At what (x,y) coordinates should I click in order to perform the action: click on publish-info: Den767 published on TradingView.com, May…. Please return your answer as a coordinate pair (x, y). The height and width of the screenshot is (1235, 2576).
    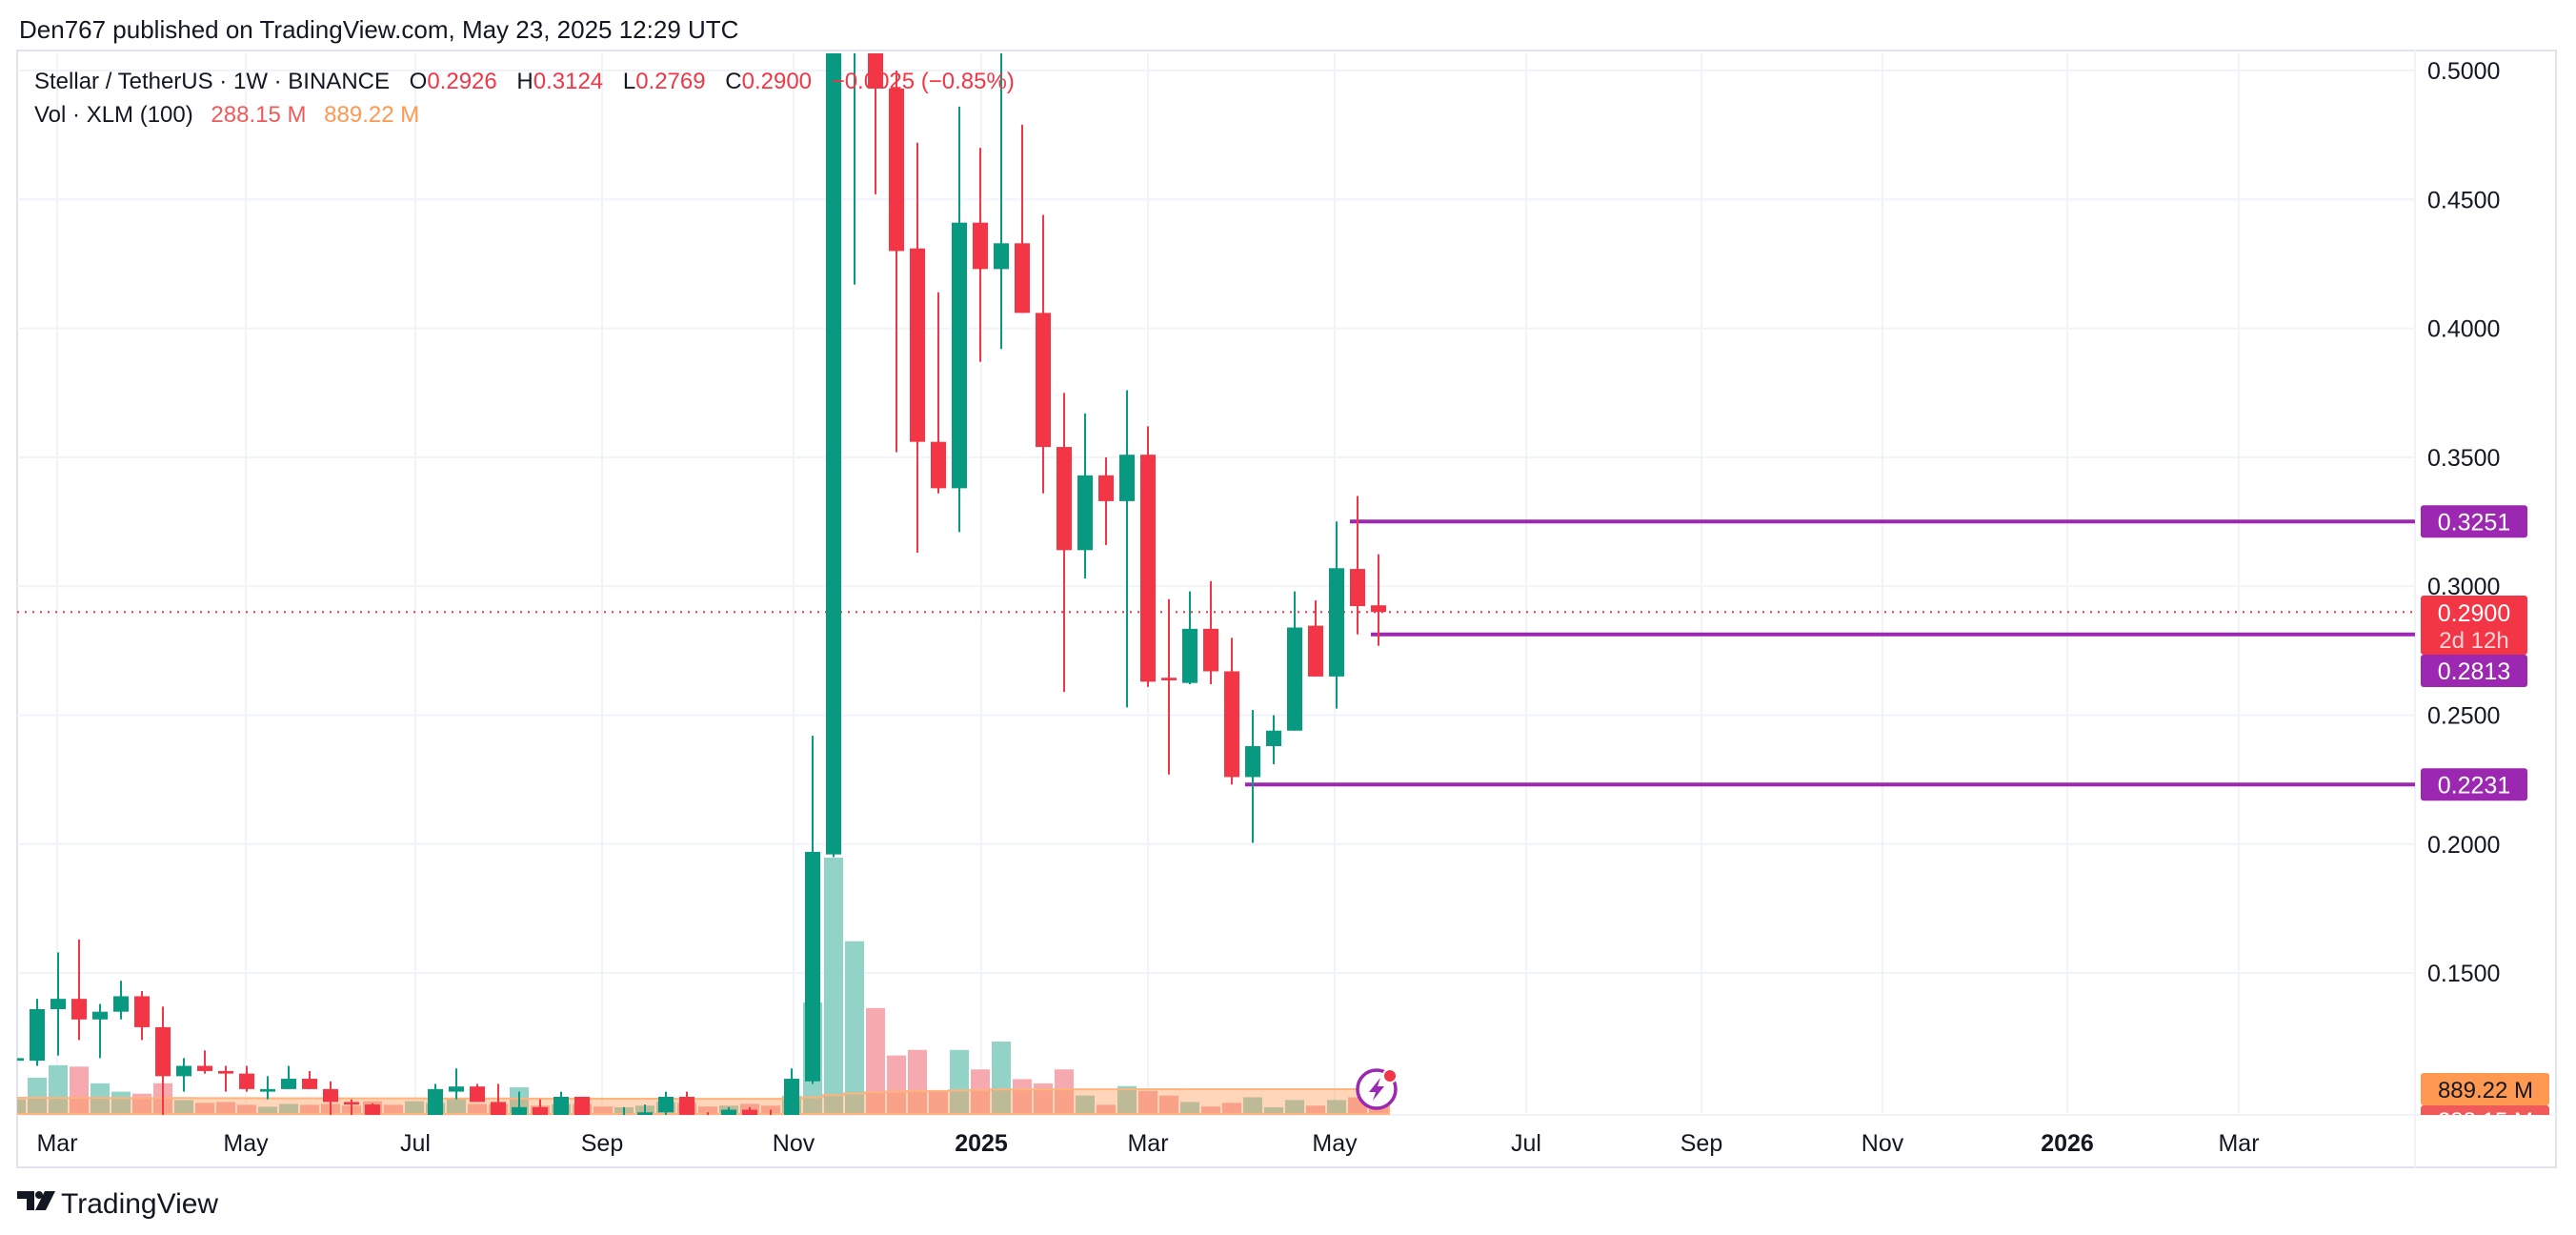
    Looking at the image, I should click on (378, 29).